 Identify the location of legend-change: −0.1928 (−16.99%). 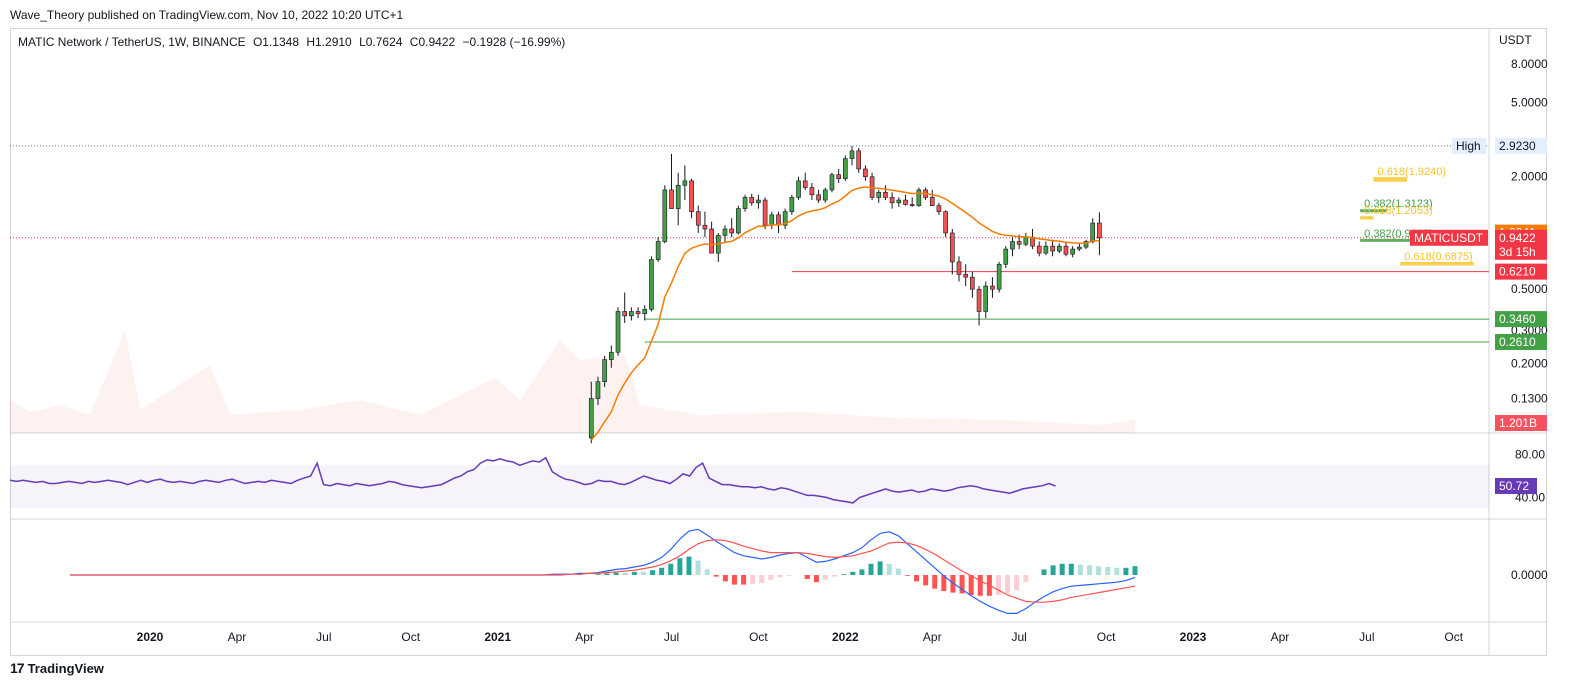
(514, 42).